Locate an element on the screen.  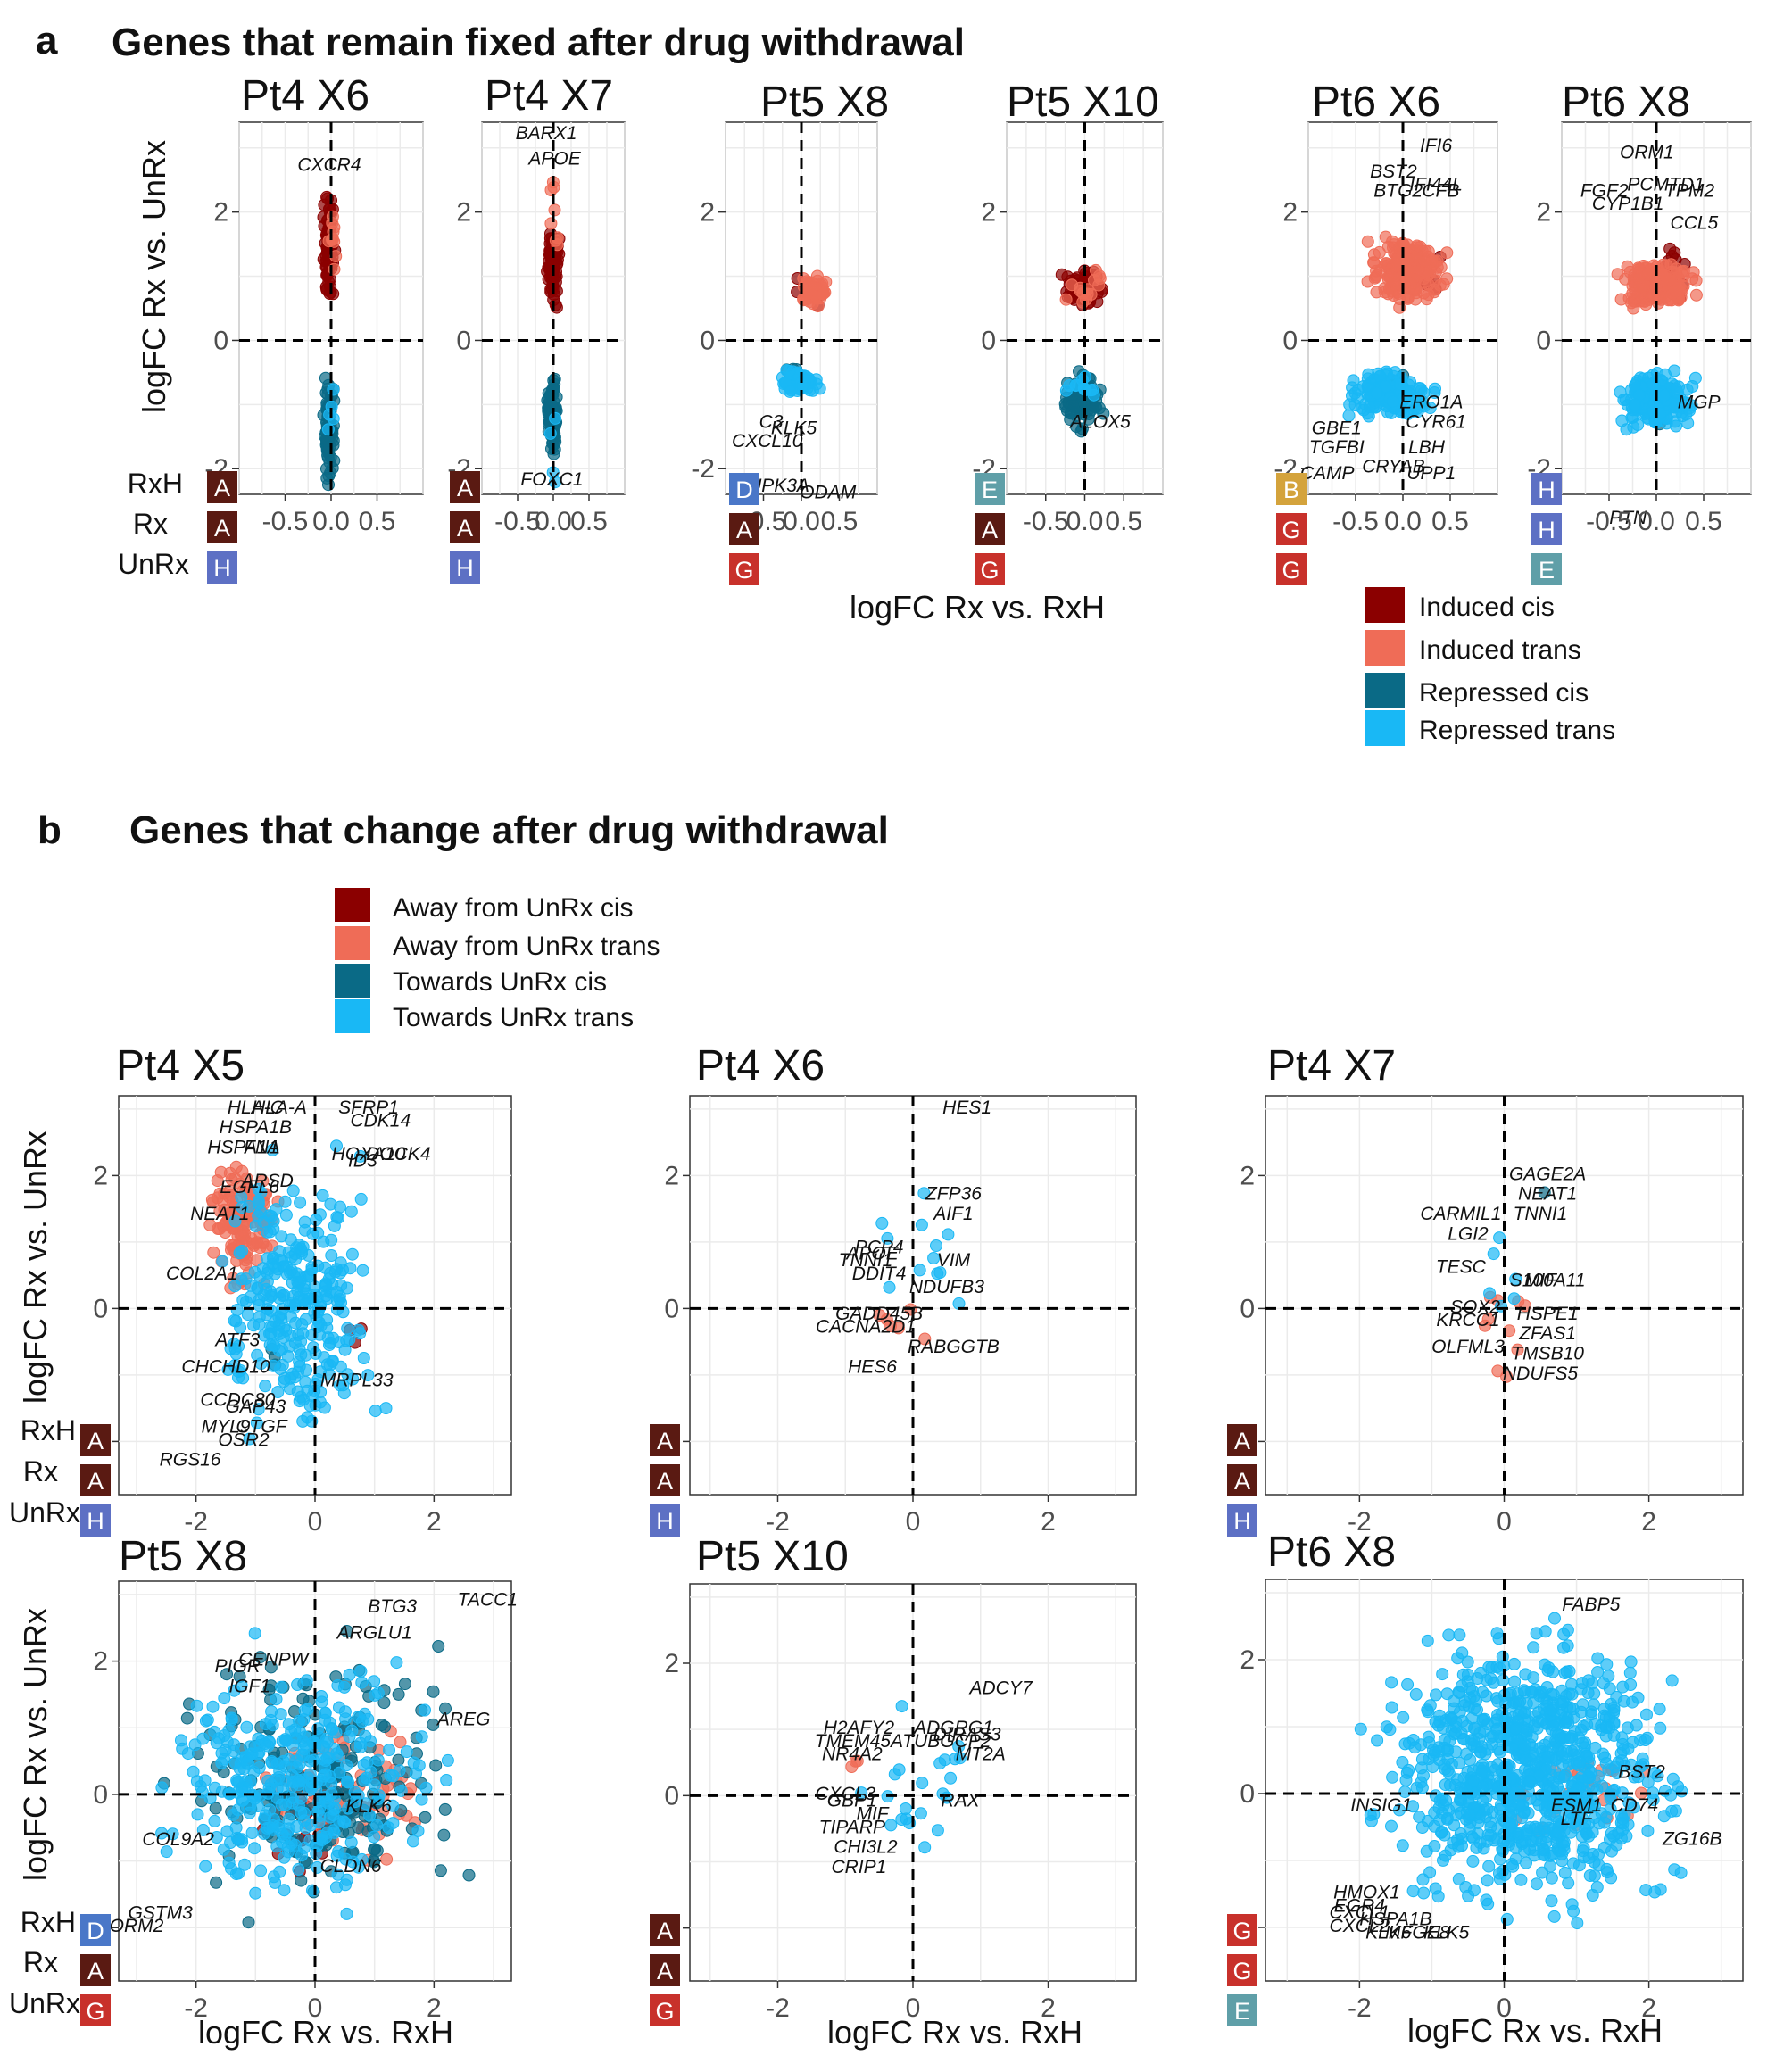
gene-label-klk6: KLK6 is located at coordinates (368, 1806).